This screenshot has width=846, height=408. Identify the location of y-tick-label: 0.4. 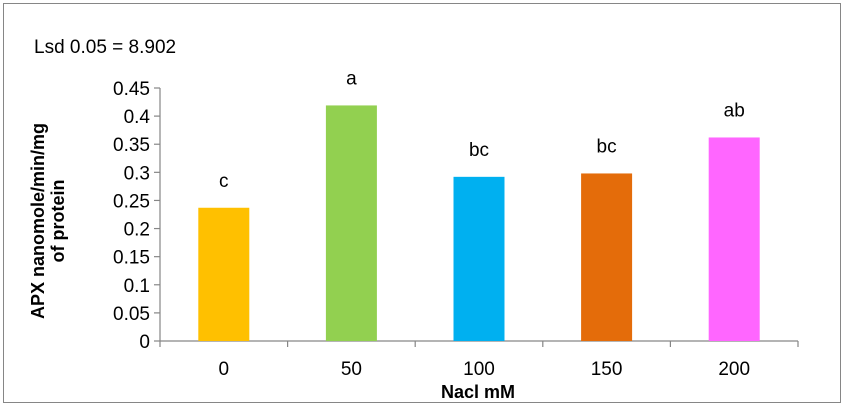
(137, 117).